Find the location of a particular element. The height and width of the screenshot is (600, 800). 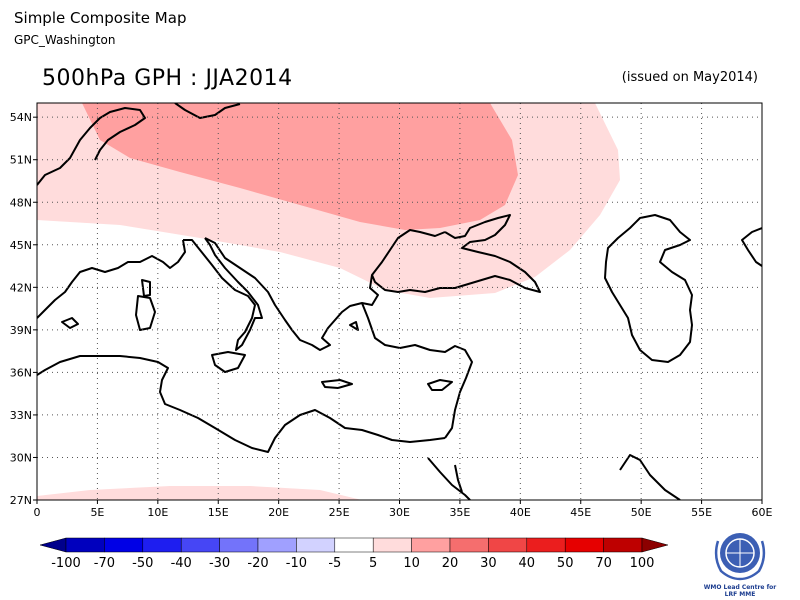

coastline-gulf is located at coordinates (650, 477).